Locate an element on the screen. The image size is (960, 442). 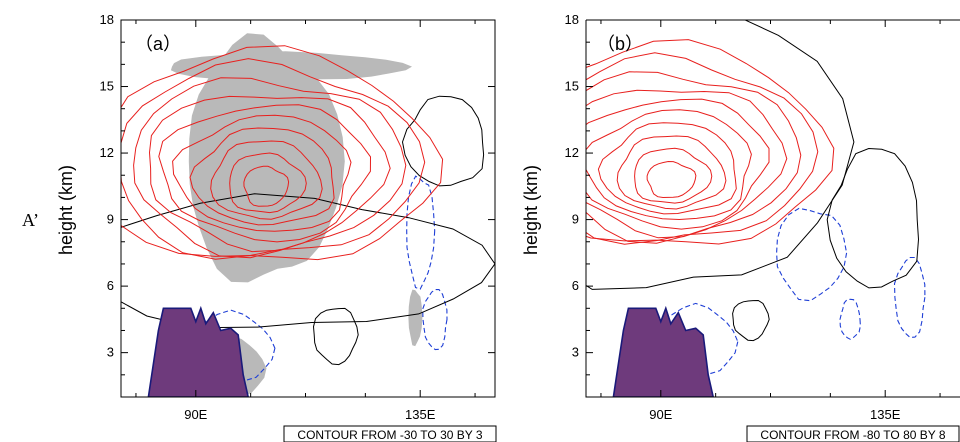
contour-info-box-b is located at coordinates (853, 433).